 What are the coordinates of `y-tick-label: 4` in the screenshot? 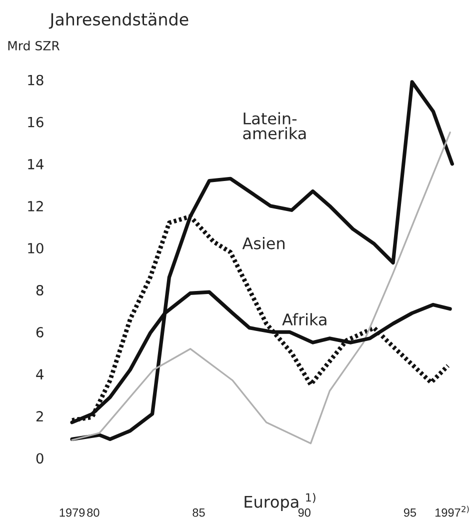 It's located at (40, 374).